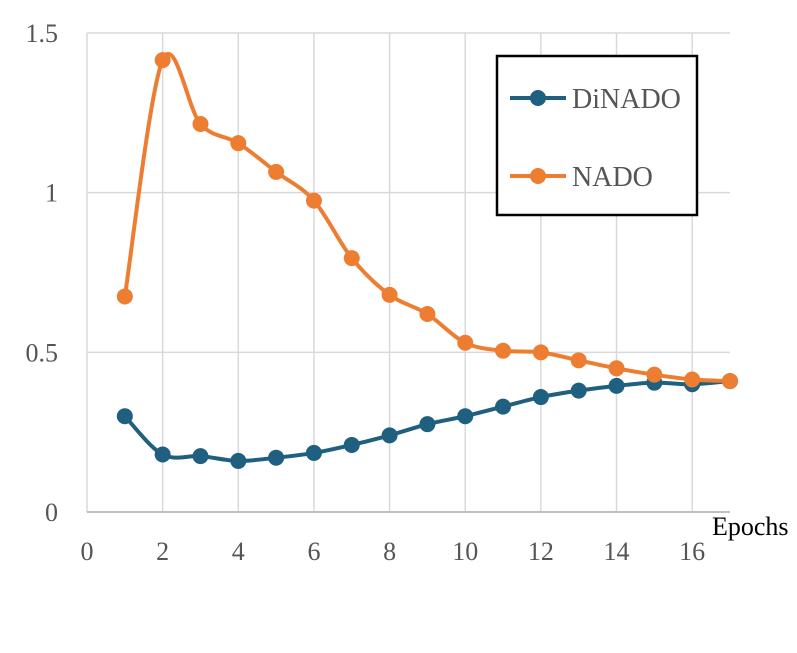 Image resolution: width=797 pixels, height=653 pixels. What do you see at coordinates (42, 273) in the screenshot?
I see `y-tick-labels: 0 0.5 1 1.5` at bounding box center [42, 273].